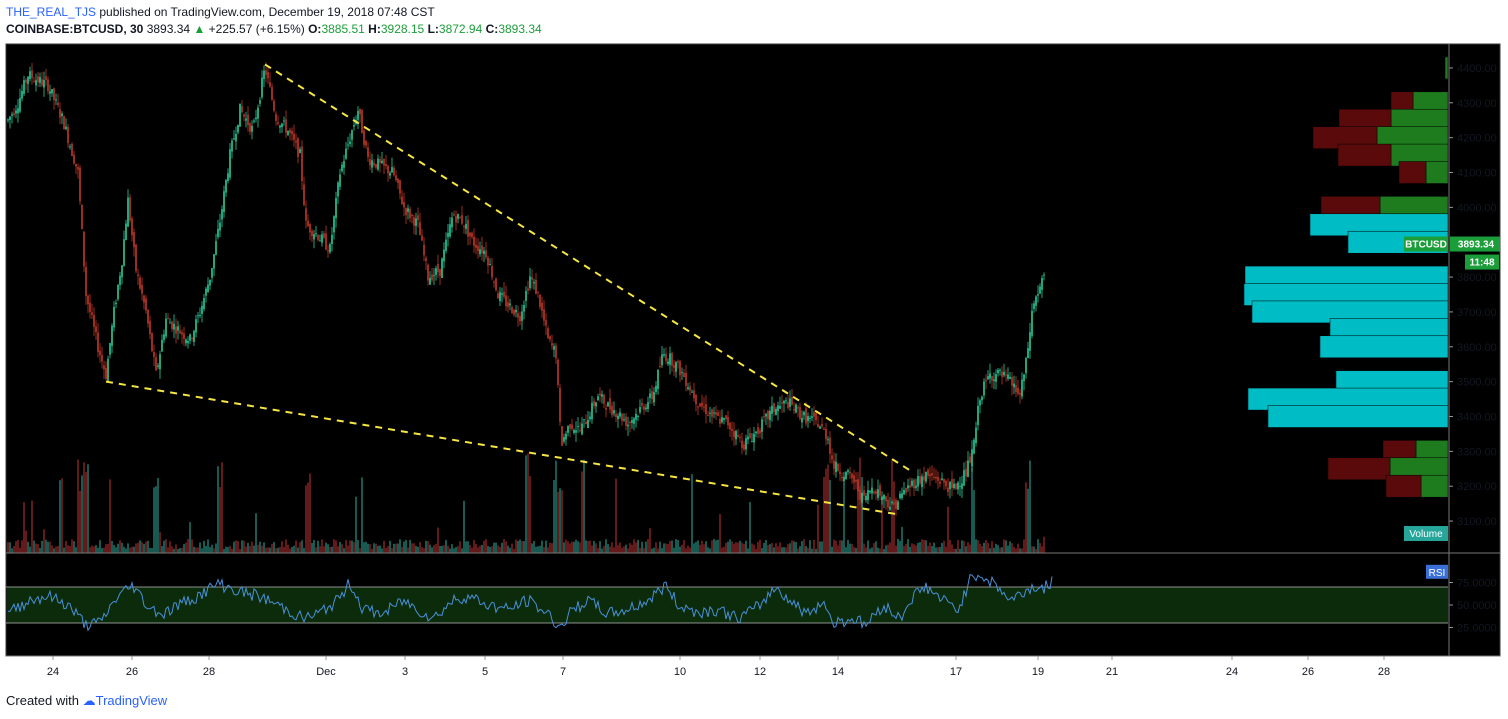 The height and width of the screenshot is (719, 1508). I want to click on trendline-lower-support, so click(501, 448).